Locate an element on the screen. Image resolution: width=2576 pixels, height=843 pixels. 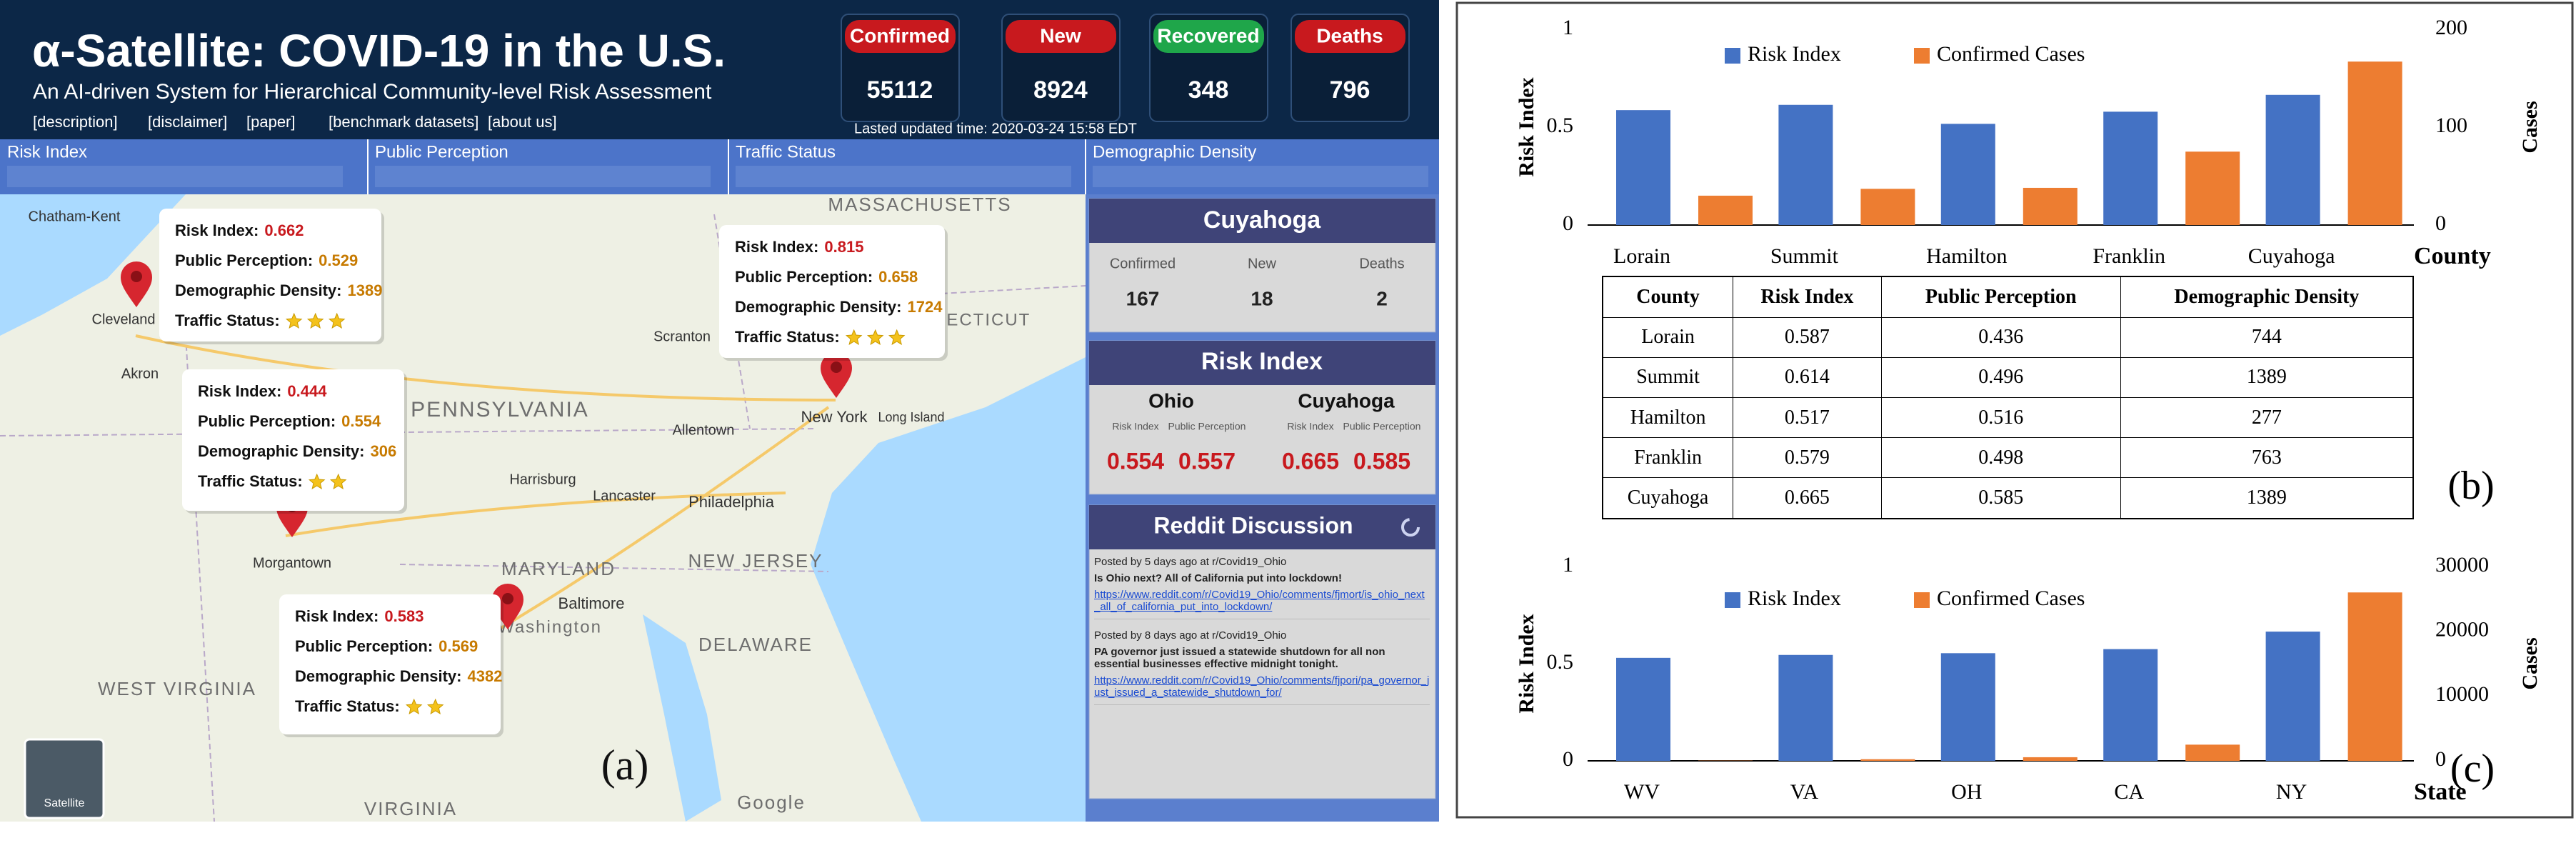
refresh-icon is located at coordinates (1410, 527).